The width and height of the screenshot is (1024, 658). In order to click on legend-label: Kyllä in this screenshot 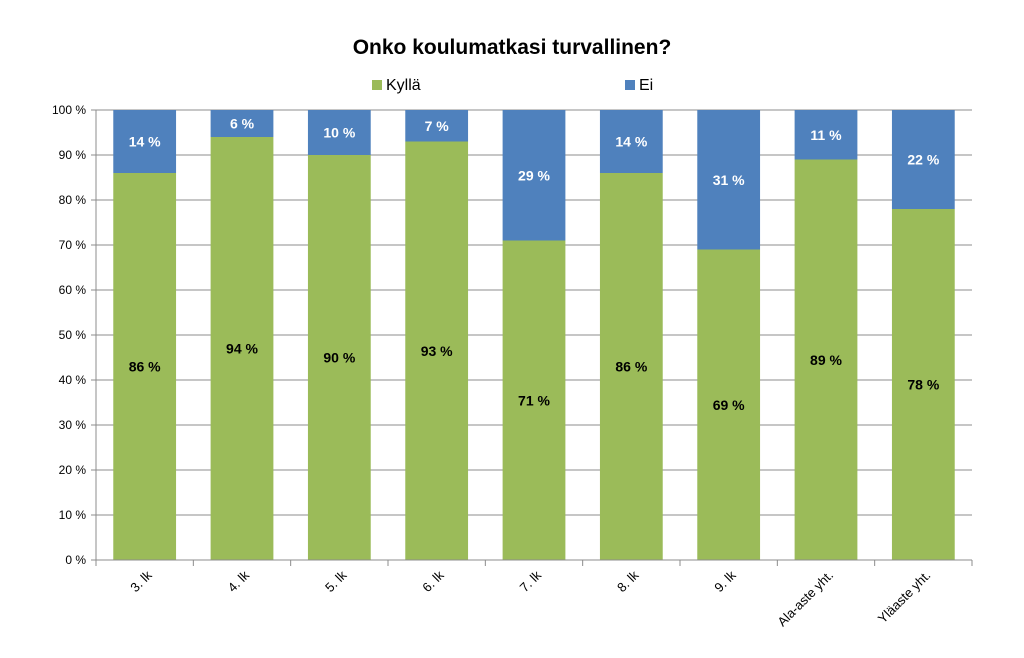, I will do `click(403, 85)`.